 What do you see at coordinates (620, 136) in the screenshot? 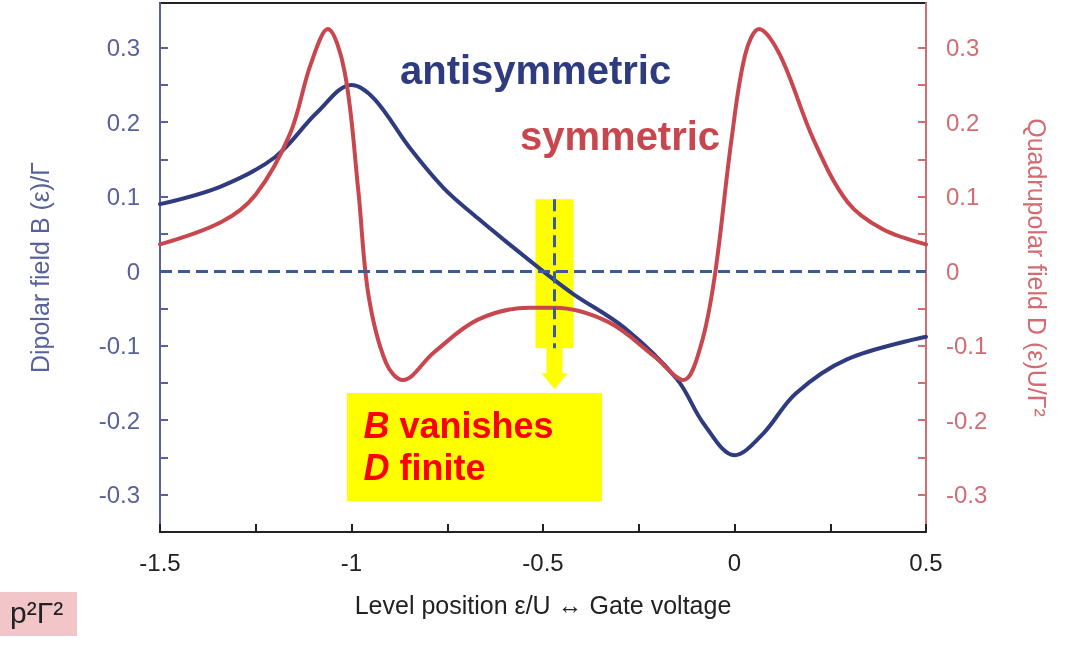
I see `series-label: symmetric` at bounding box center [620, 136].